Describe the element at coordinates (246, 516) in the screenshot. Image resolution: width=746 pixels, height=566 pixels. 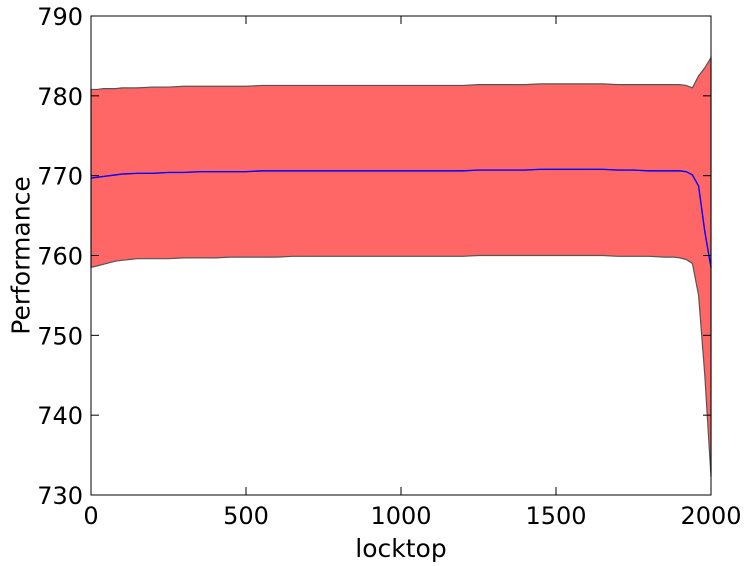
I see `x-tick-label: 500` at that location.